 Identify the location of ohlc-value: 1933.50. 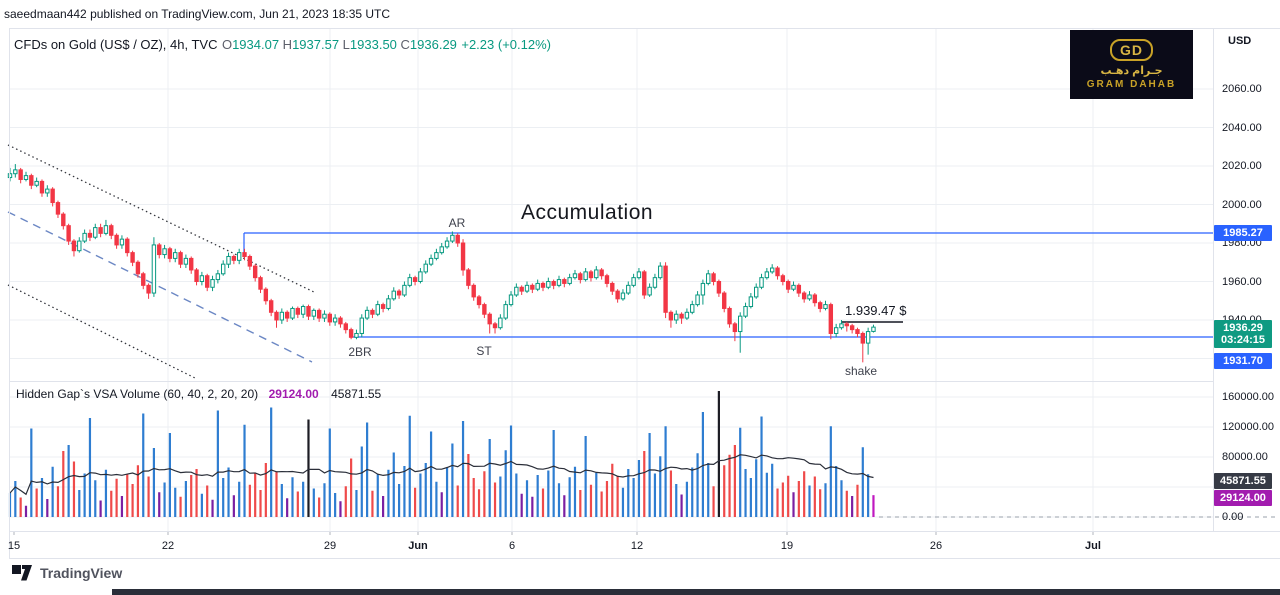
(373, 44).